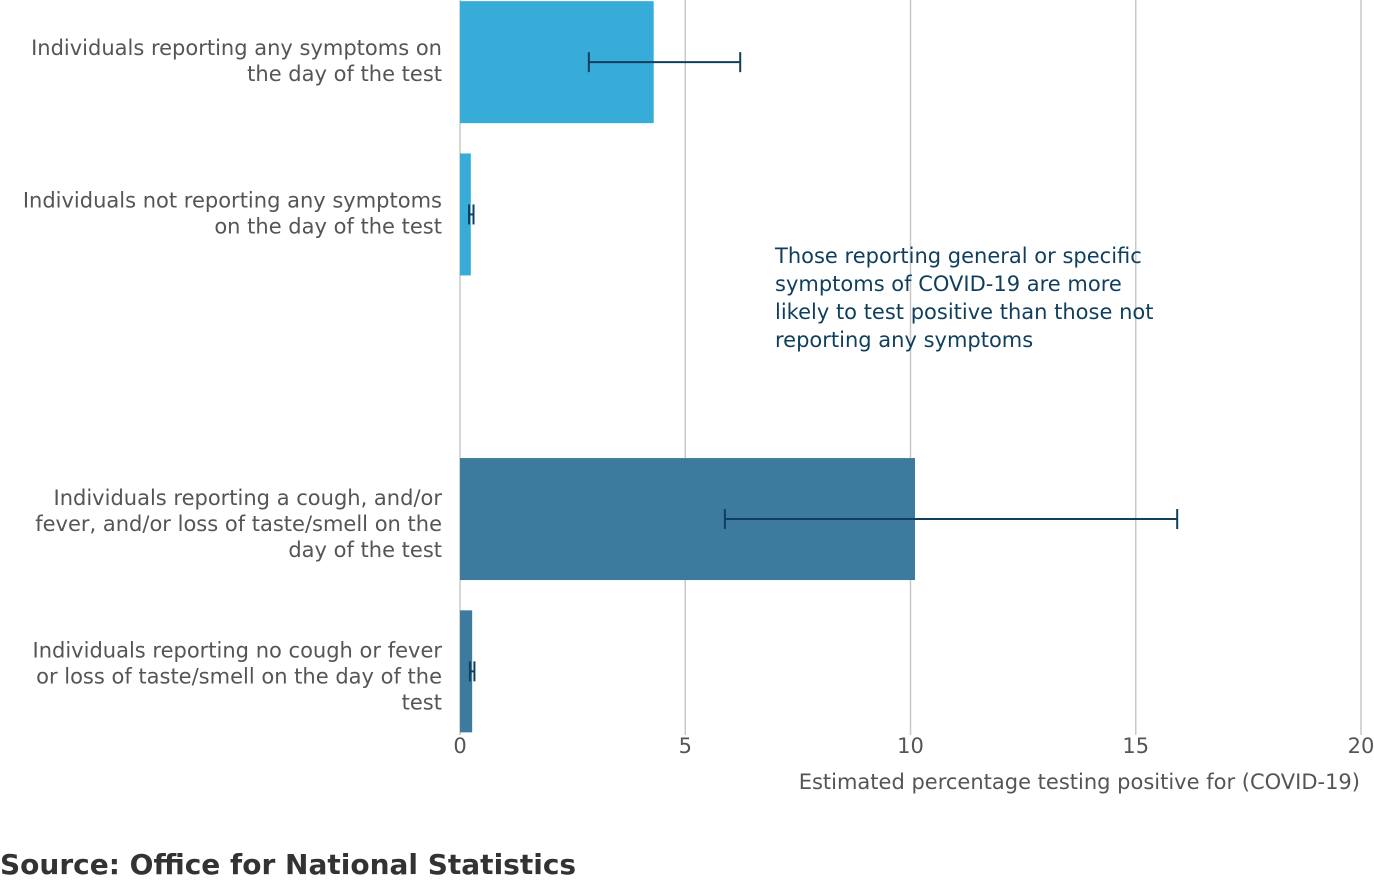 Image resolution: width=1374 pixels, height=880 pixels. What do you see at coordinates (239, 676) in the screenshot?
I see `y-tick-label: or loss of taste/smell on the day of the` at bounding box center [239, 676].